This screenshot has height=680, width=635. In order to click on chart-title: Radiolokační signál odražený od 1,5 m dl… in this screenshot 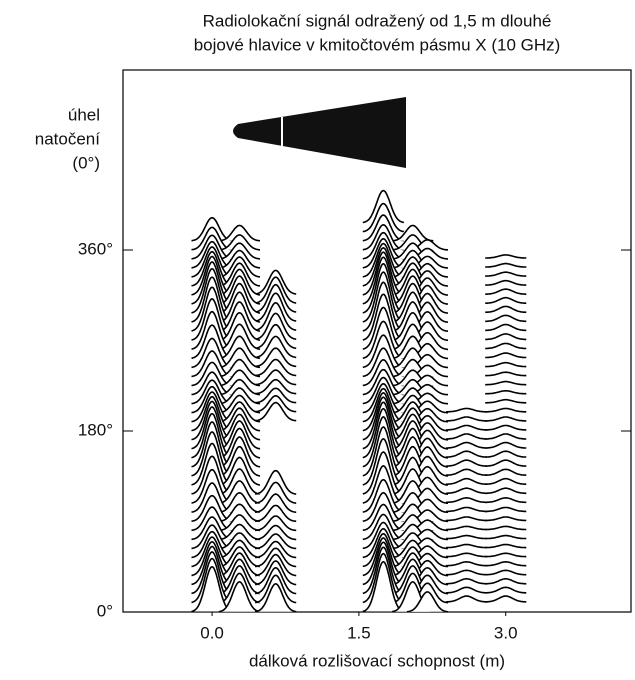, I will do `click(377, 20)`.